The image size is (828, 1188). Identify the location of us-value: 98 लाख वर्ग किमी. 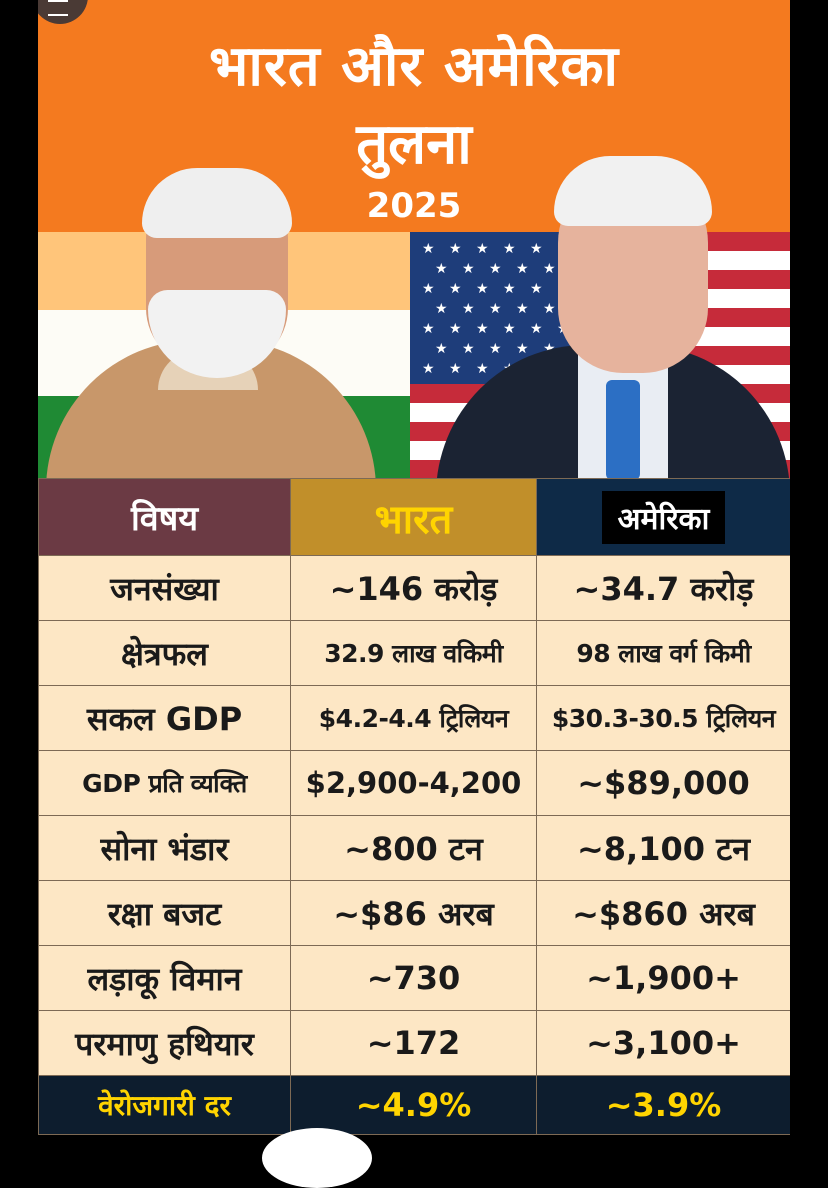
(663, 653).